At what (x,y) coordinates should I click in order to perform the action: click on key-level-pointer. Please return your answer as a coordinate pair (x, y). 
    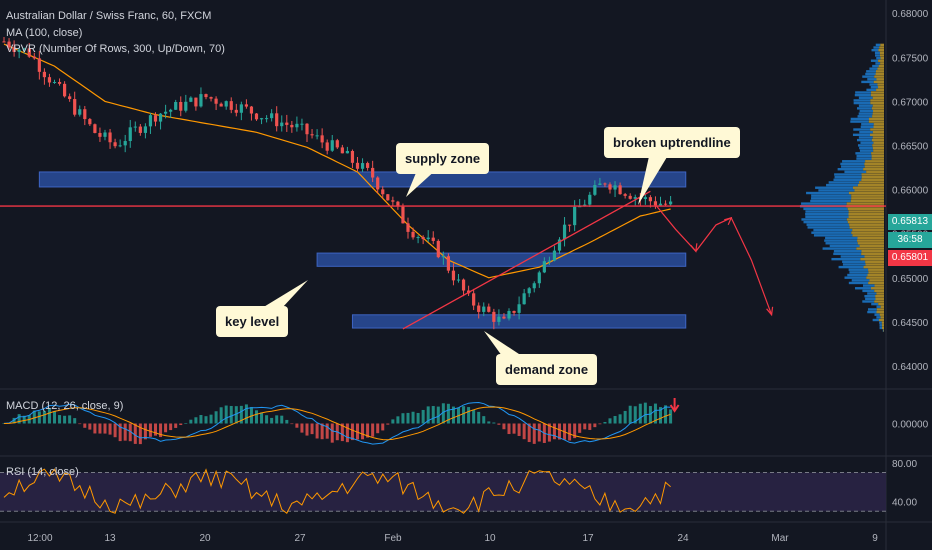
    Looking at the image, I should click on (285, 294).